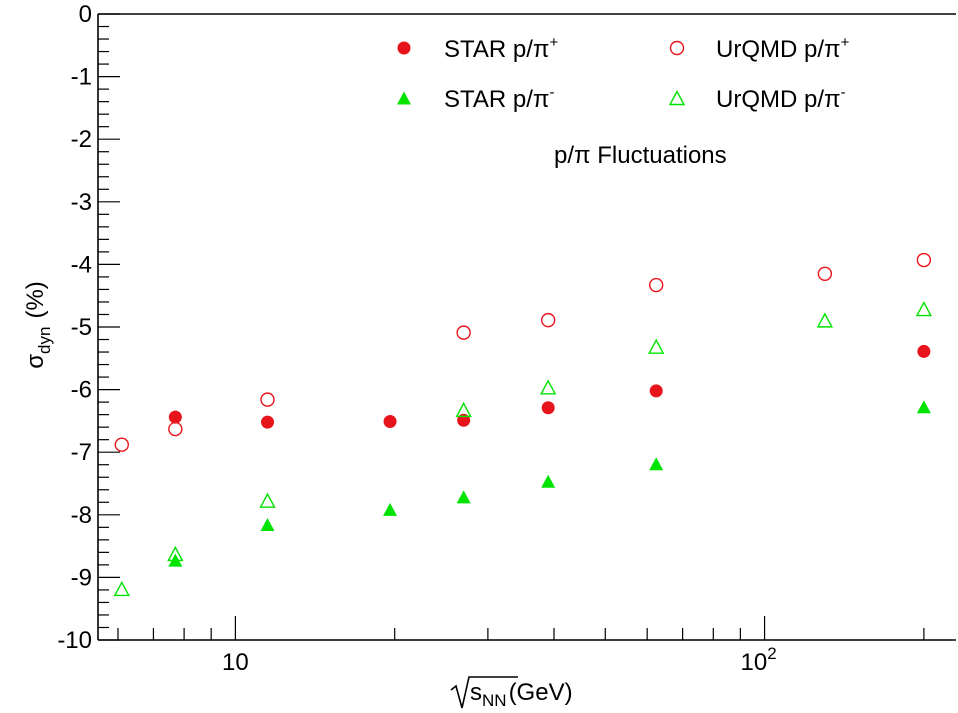 The height and width of the screenshot is (713, 958). I want to click on y-tick-label: -8, so click(81, 515).